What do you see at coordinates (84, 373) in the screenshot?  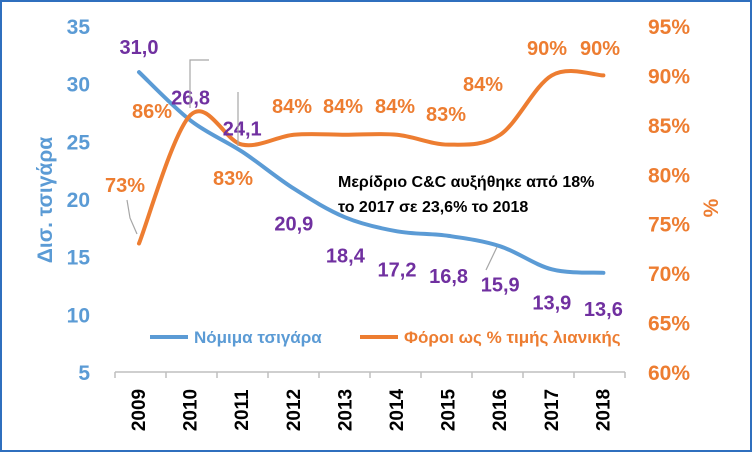 I see `y-left-tick-label: 5` at bounding box center [84, 373].